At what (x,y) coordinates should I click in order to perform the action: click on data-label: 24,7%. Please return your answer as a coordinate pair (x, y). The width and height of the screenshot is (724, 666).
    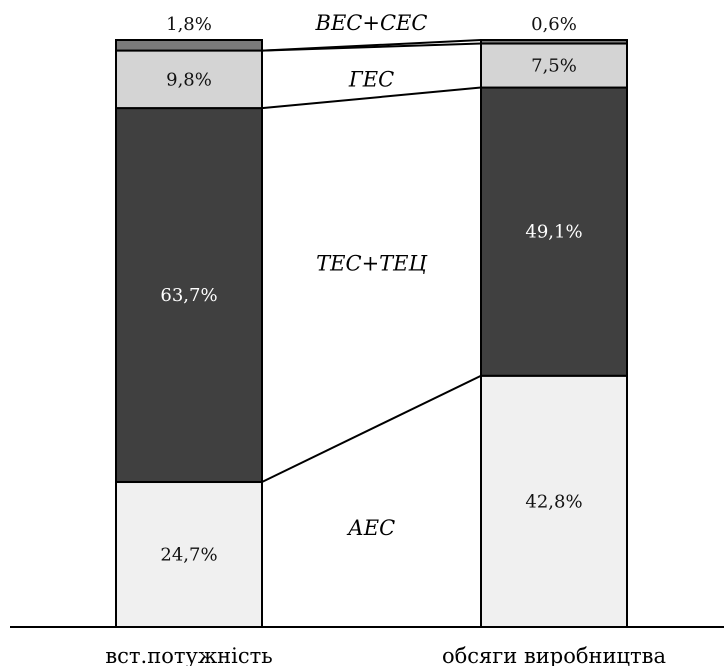
    Looking at the image, I should click on (188, 555).